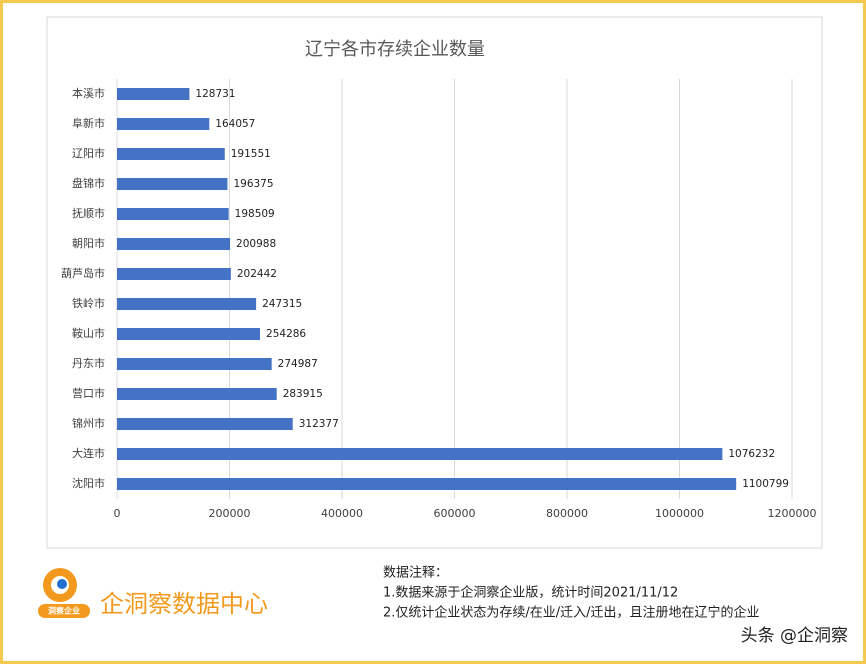  What do you see at coordinates (251, 154) in the screenshot?
I see `data-label: 191551` at bounding box center [251, 154].